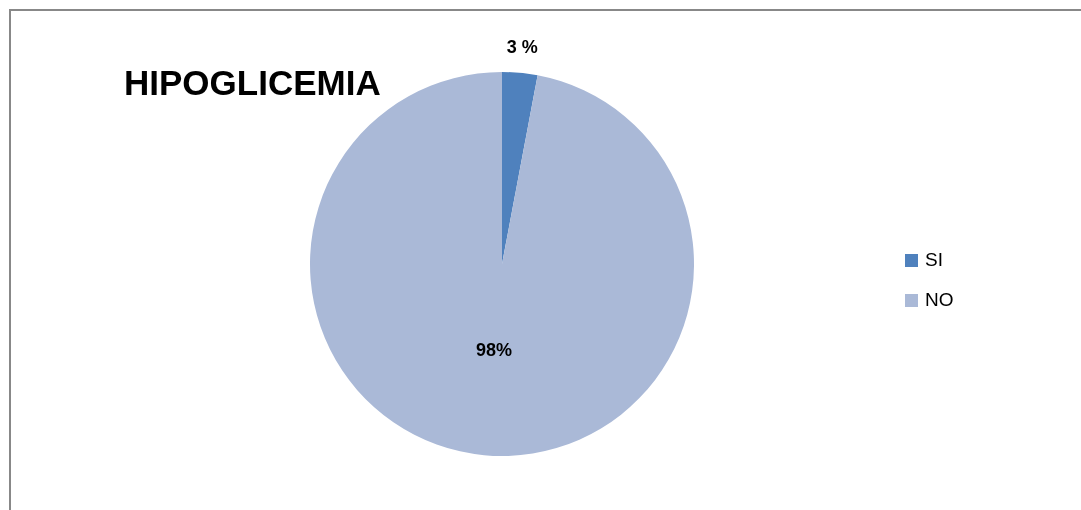  I want to click on legend-label: NO, so click(939, 300).